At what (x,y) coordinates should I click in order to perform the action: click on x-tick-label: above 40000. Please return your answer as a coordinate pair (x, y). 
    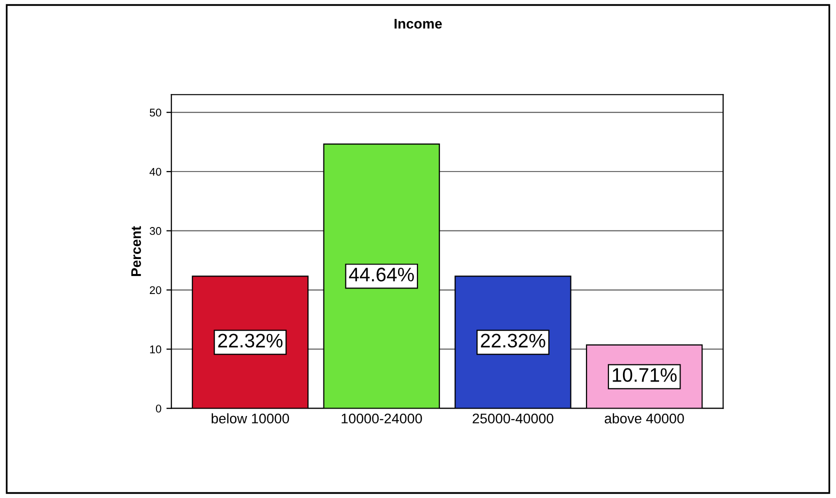
    Looking at the image, I should click on (644, 418).